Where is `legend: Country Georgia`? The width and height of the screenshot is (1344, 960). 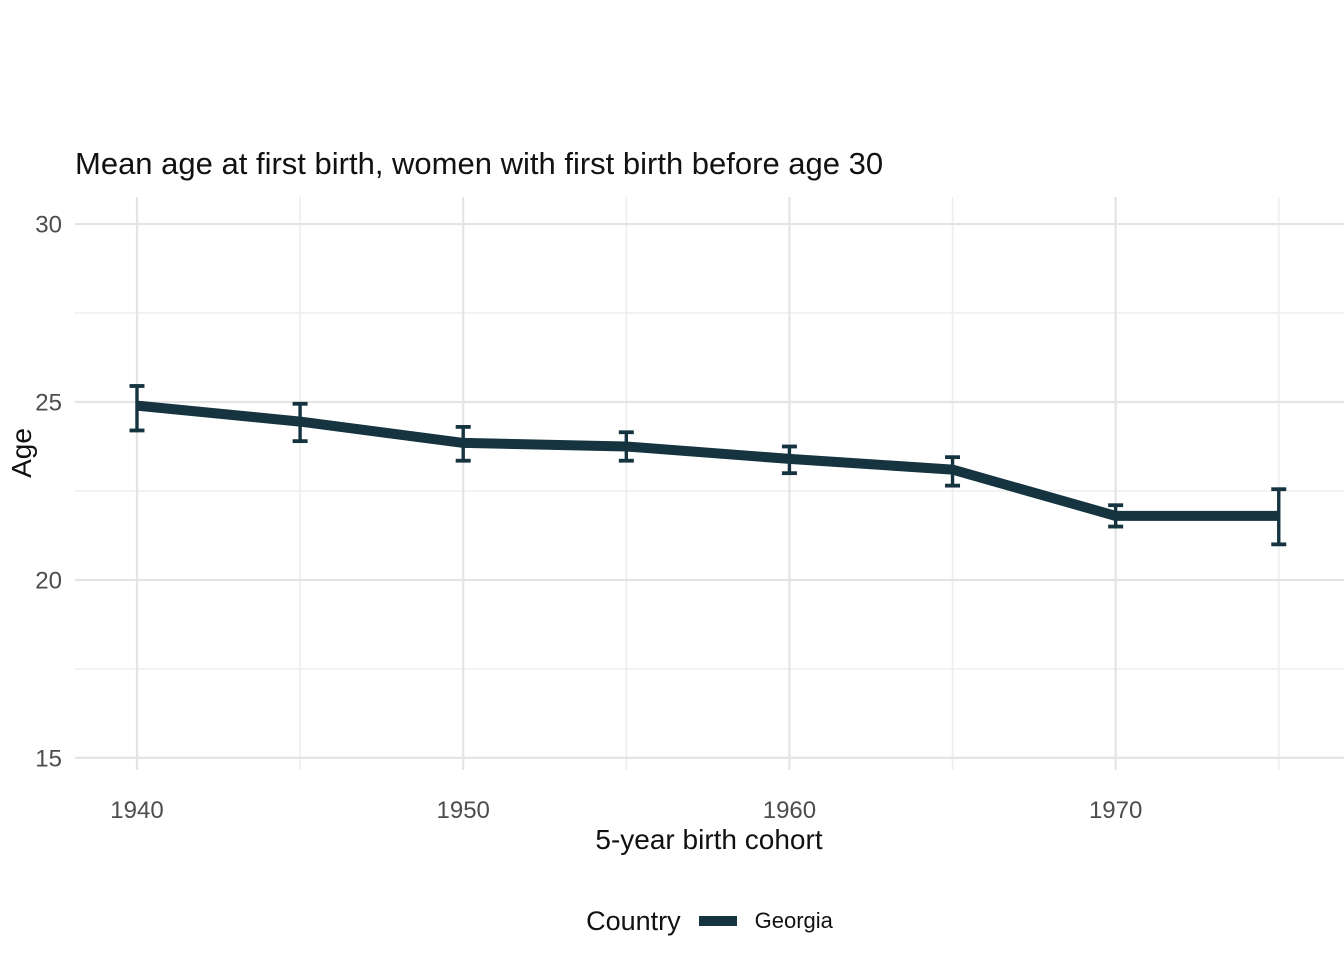 legend: Country Georgia is located at coordinates (709, 921).